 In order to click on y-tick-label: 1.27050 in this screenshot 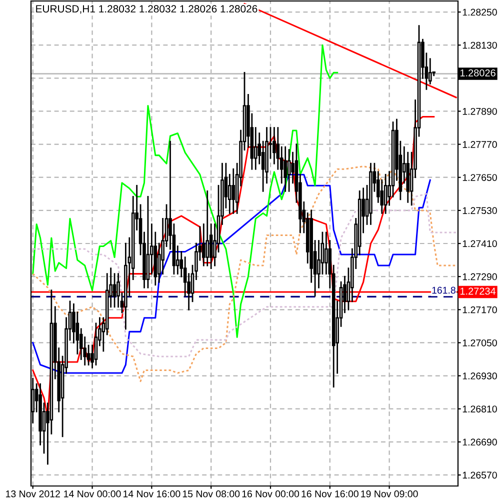, I will do `click(479, 342)`.